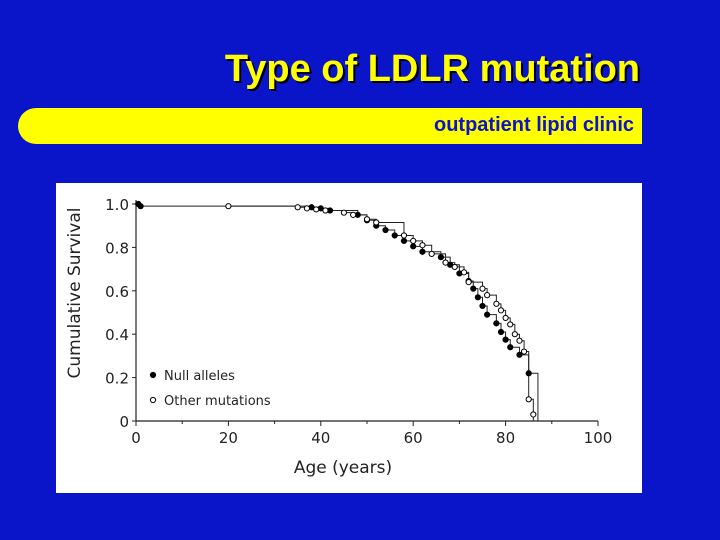 This screenshot has width=720, height=540. I want to click on x-tick-label: 60, so click(413, 438).